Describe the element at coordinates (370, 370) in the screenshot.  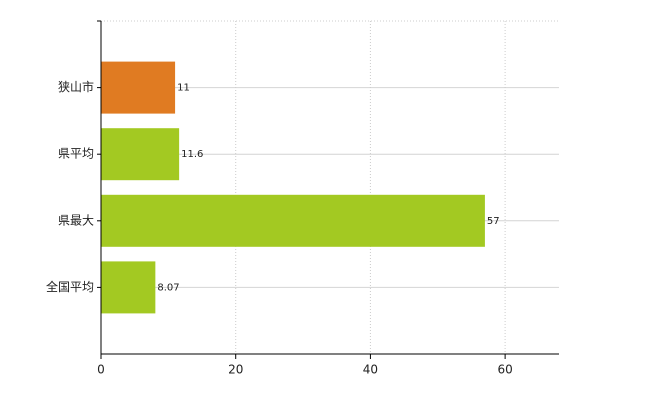
I see `x-tick-label: 40` at that location.